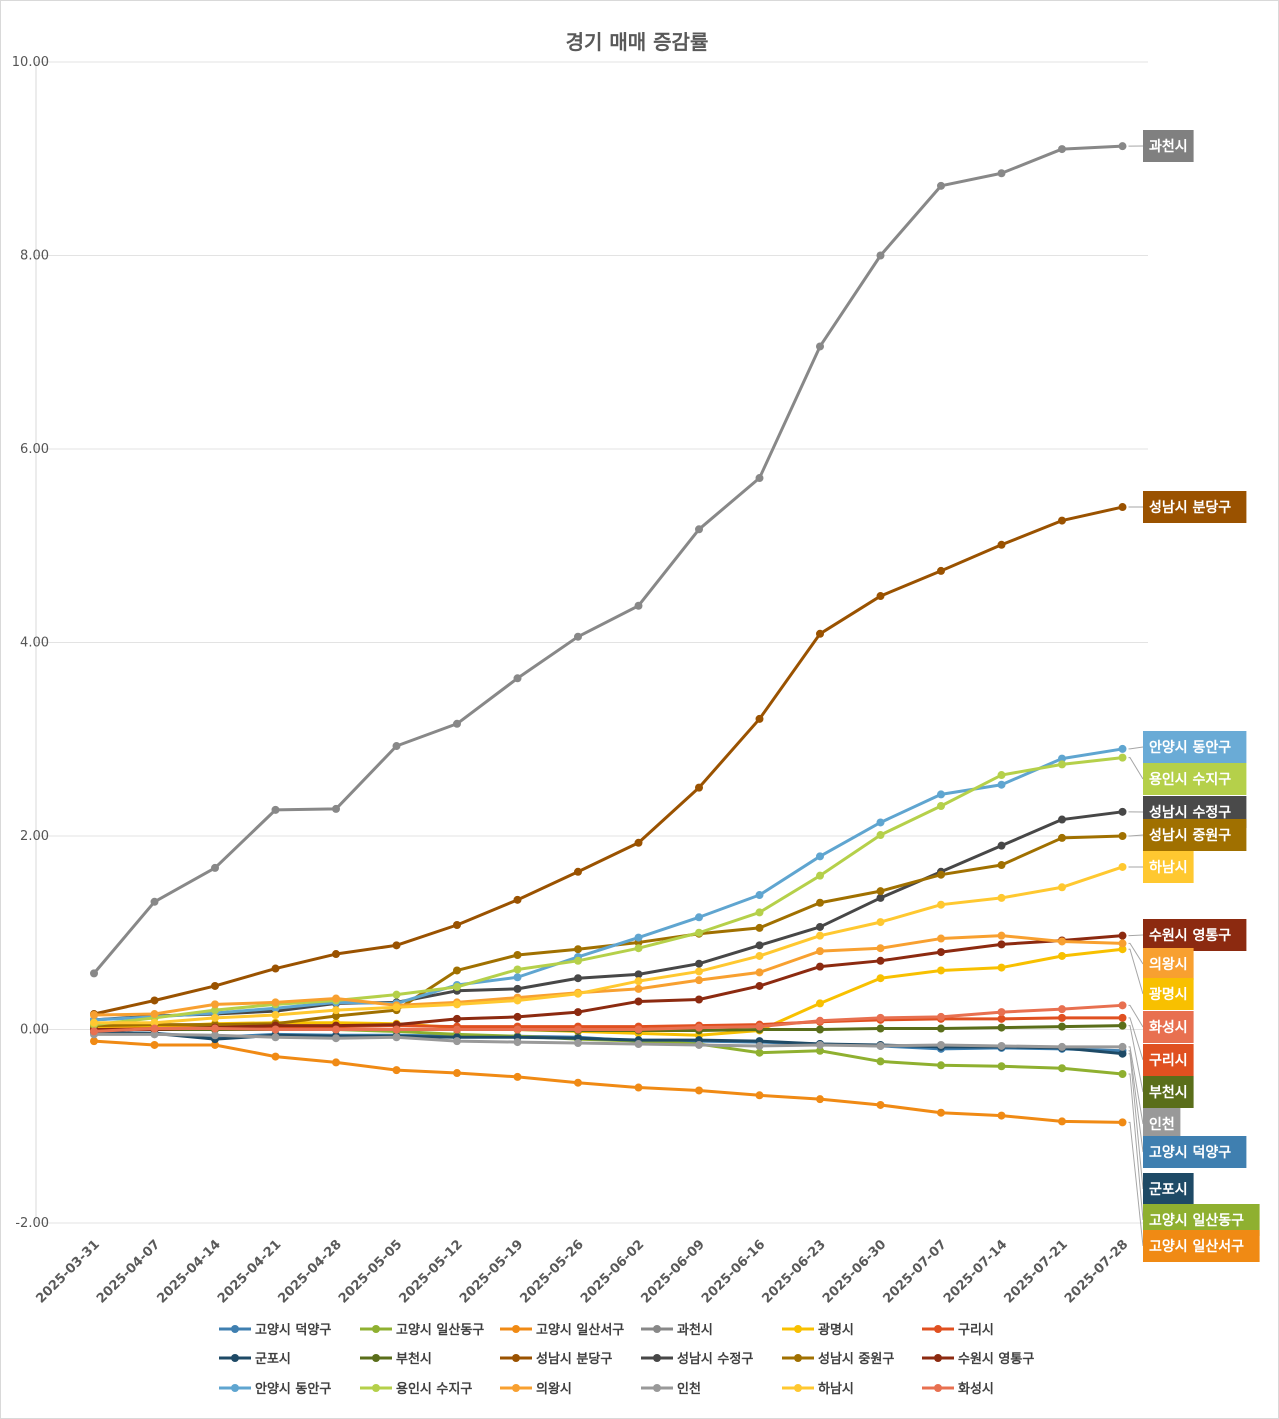 This screenshot has width=1279, height=1419. I want to click on legend-item: 군포시, so click(255, 1359).